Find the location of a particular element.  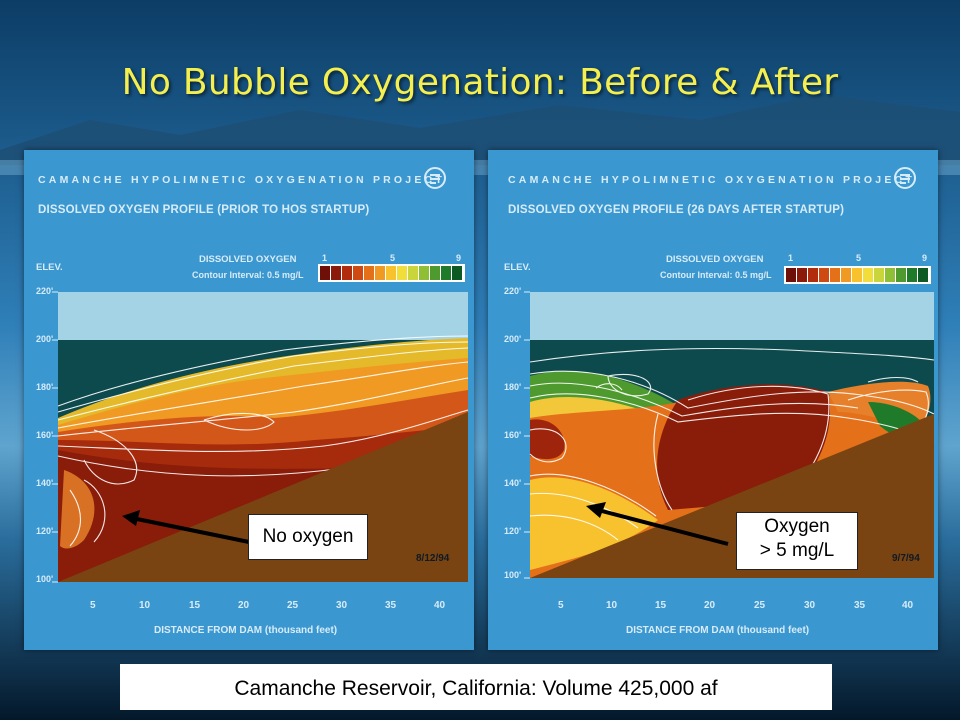

callout-oxygen: Oxygen > 5 mg/L is located at coordinates (797, 541).